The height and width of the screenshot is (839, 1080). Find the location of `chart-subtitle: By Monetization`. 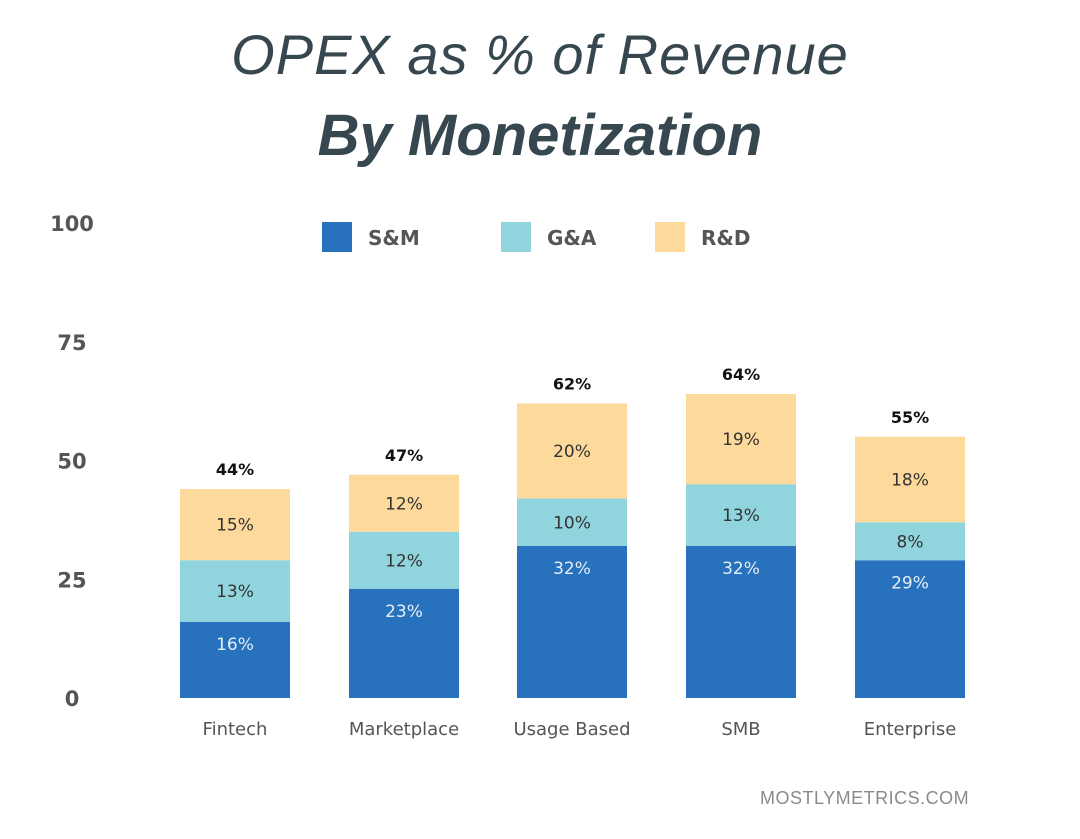

chart-subtitle: By Monetization is located at coordinates (540, 135).